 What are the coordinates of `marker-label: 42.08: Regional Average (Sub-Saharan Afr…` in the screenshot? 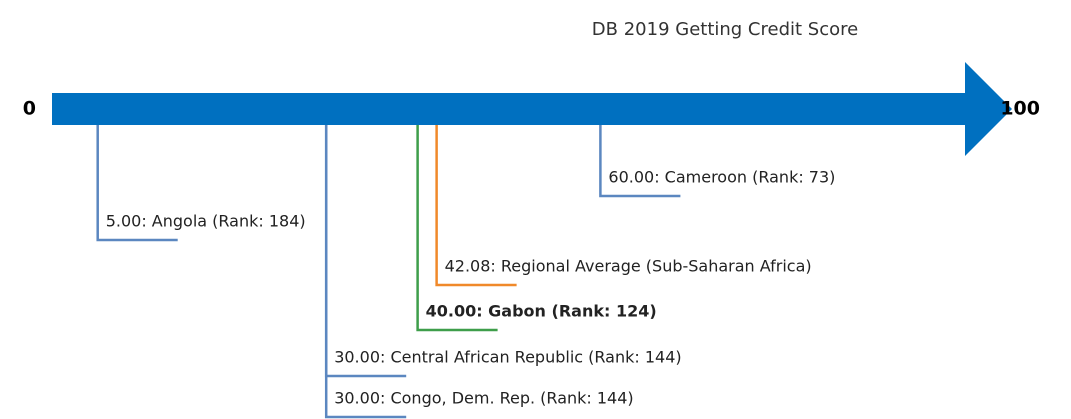 It's located at (628, 266).